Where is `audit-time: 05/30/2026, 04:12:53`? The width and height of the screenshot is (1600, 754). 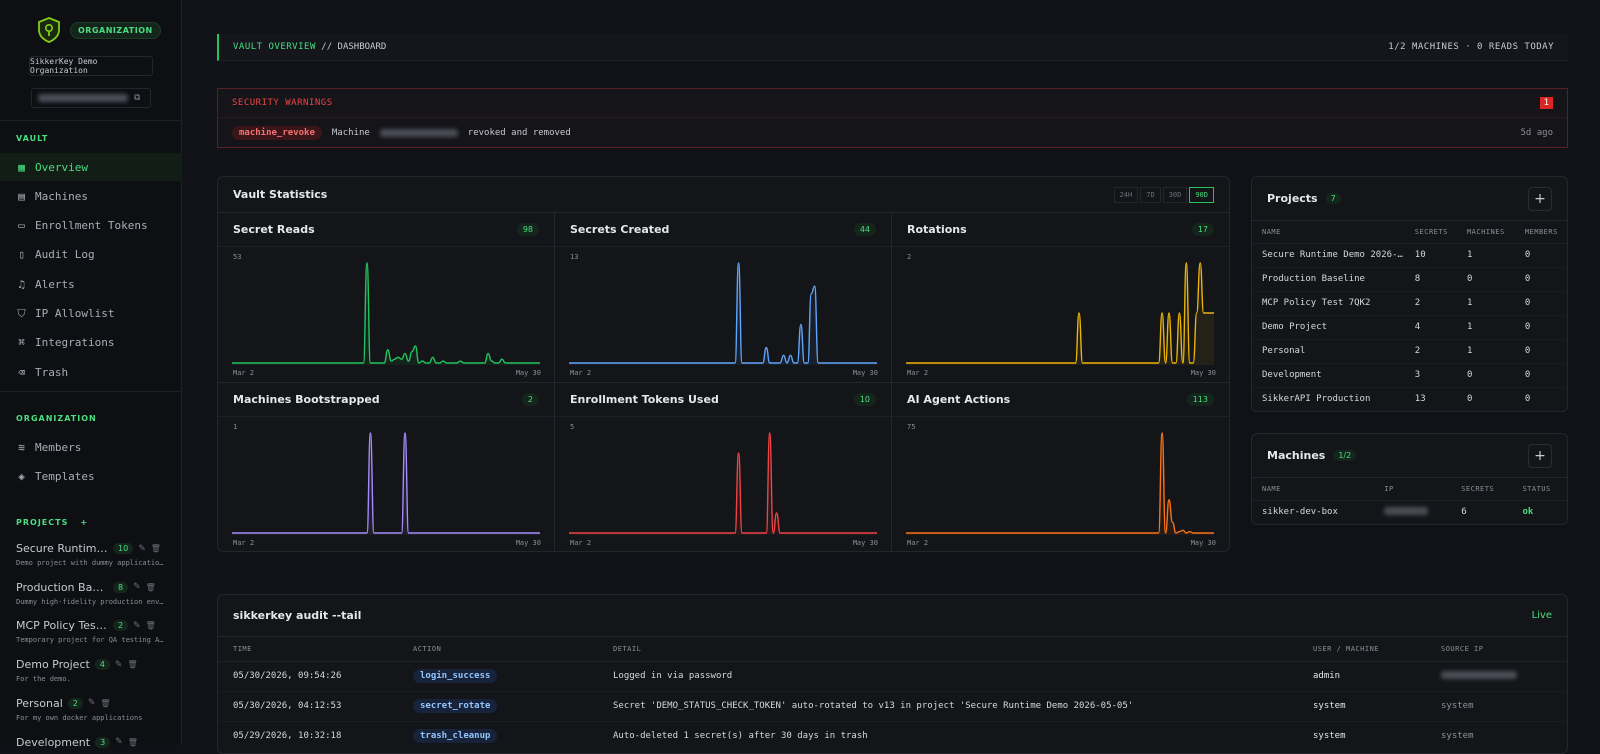 audit-time: 05/30/2026, 04:12:53 is located at coordinates (308, 706).